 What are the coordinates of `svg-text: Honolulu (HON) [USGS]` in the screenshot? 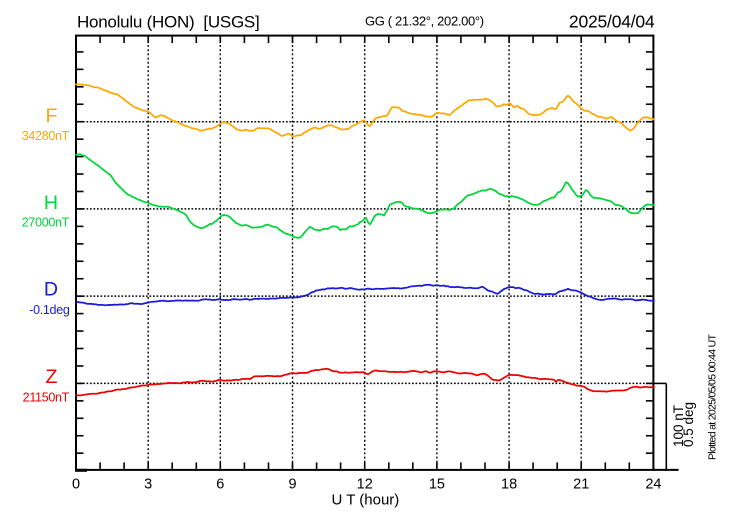 It's located at (168, 21).